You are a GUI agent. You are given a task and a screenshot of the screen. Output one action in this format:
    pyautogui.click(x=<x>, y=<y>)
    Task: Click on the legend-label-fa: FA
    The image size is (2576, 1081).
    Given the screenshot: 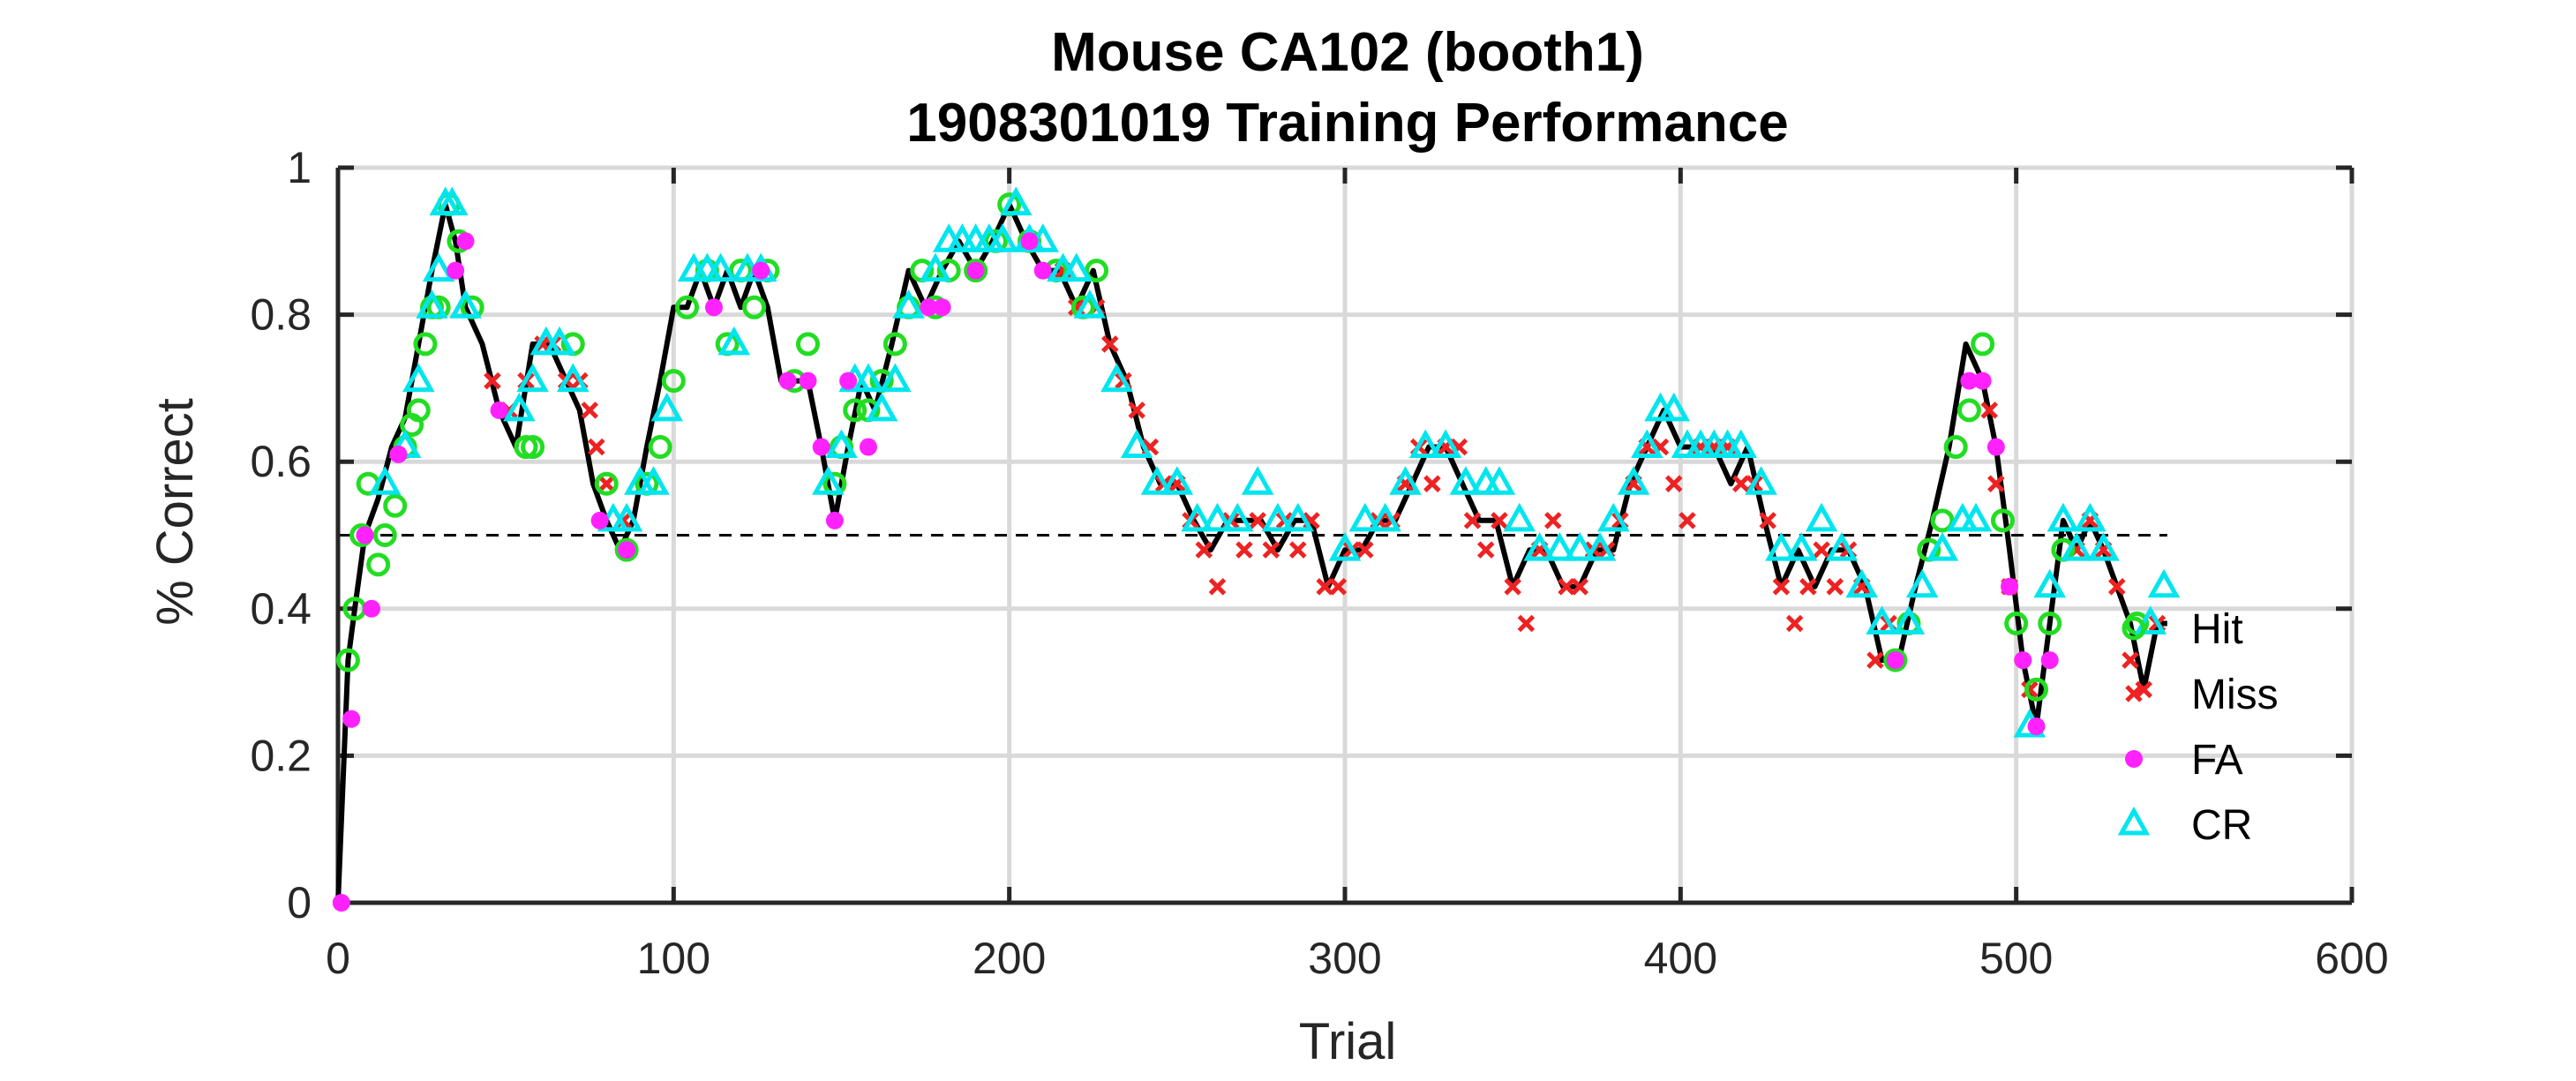 What is the action you would take?
    pyautogui.click(x=2217, y=761)
    